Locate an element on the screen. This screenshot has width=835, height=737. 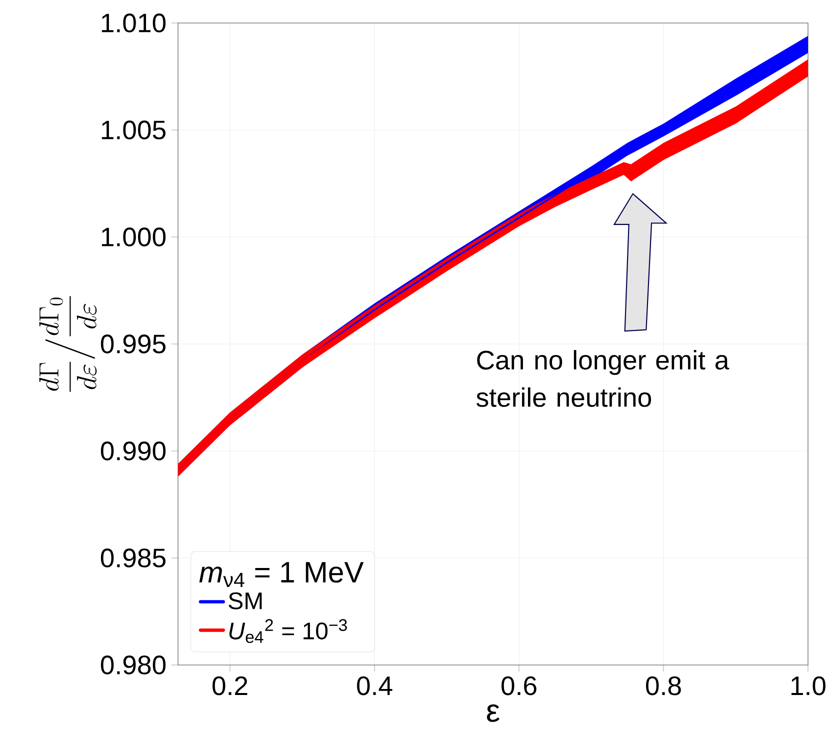
y-axis-title: $\frac{d\Gamma}{d\varepsilon}\Big/\frac{d\Gamma_0}{d\varepsilon}$ is located at coordinates (68, 344).